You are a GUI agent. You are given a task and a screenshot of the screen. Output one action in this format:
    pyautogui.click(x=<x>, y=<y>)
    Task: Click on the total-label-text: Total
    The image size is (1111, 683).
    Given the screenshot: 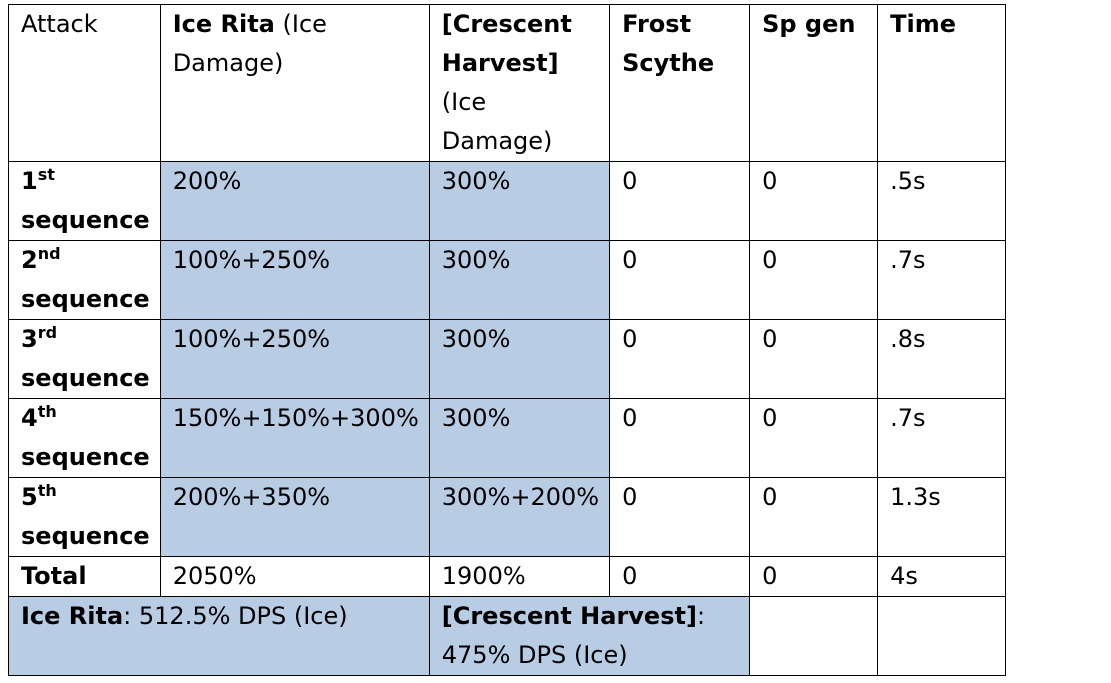 What is the action you would take?
    pyautogui.click(x=54, y=576)
    